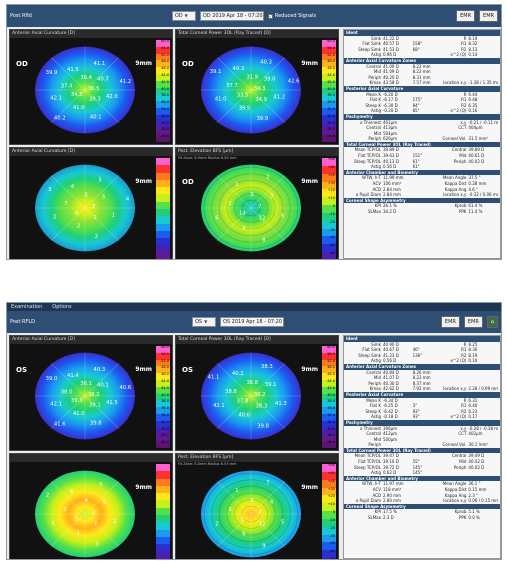  I want to click on indices-row: Mean K -6.20 D R 6.44, so click(422, 95).